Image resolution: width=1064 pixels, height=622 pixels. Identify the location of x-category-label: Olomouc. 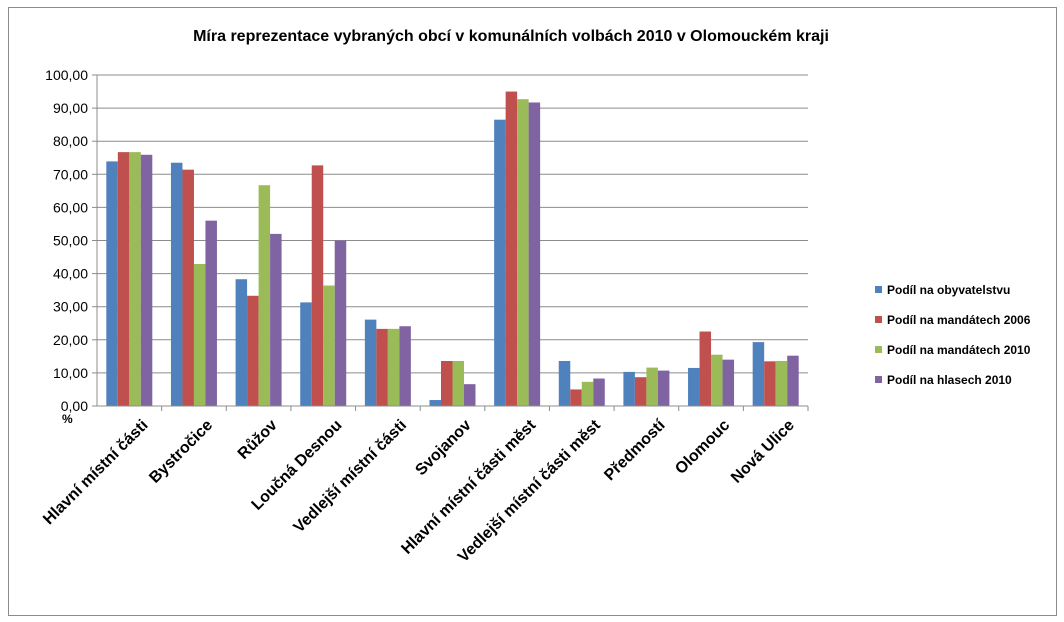
(702, 447).